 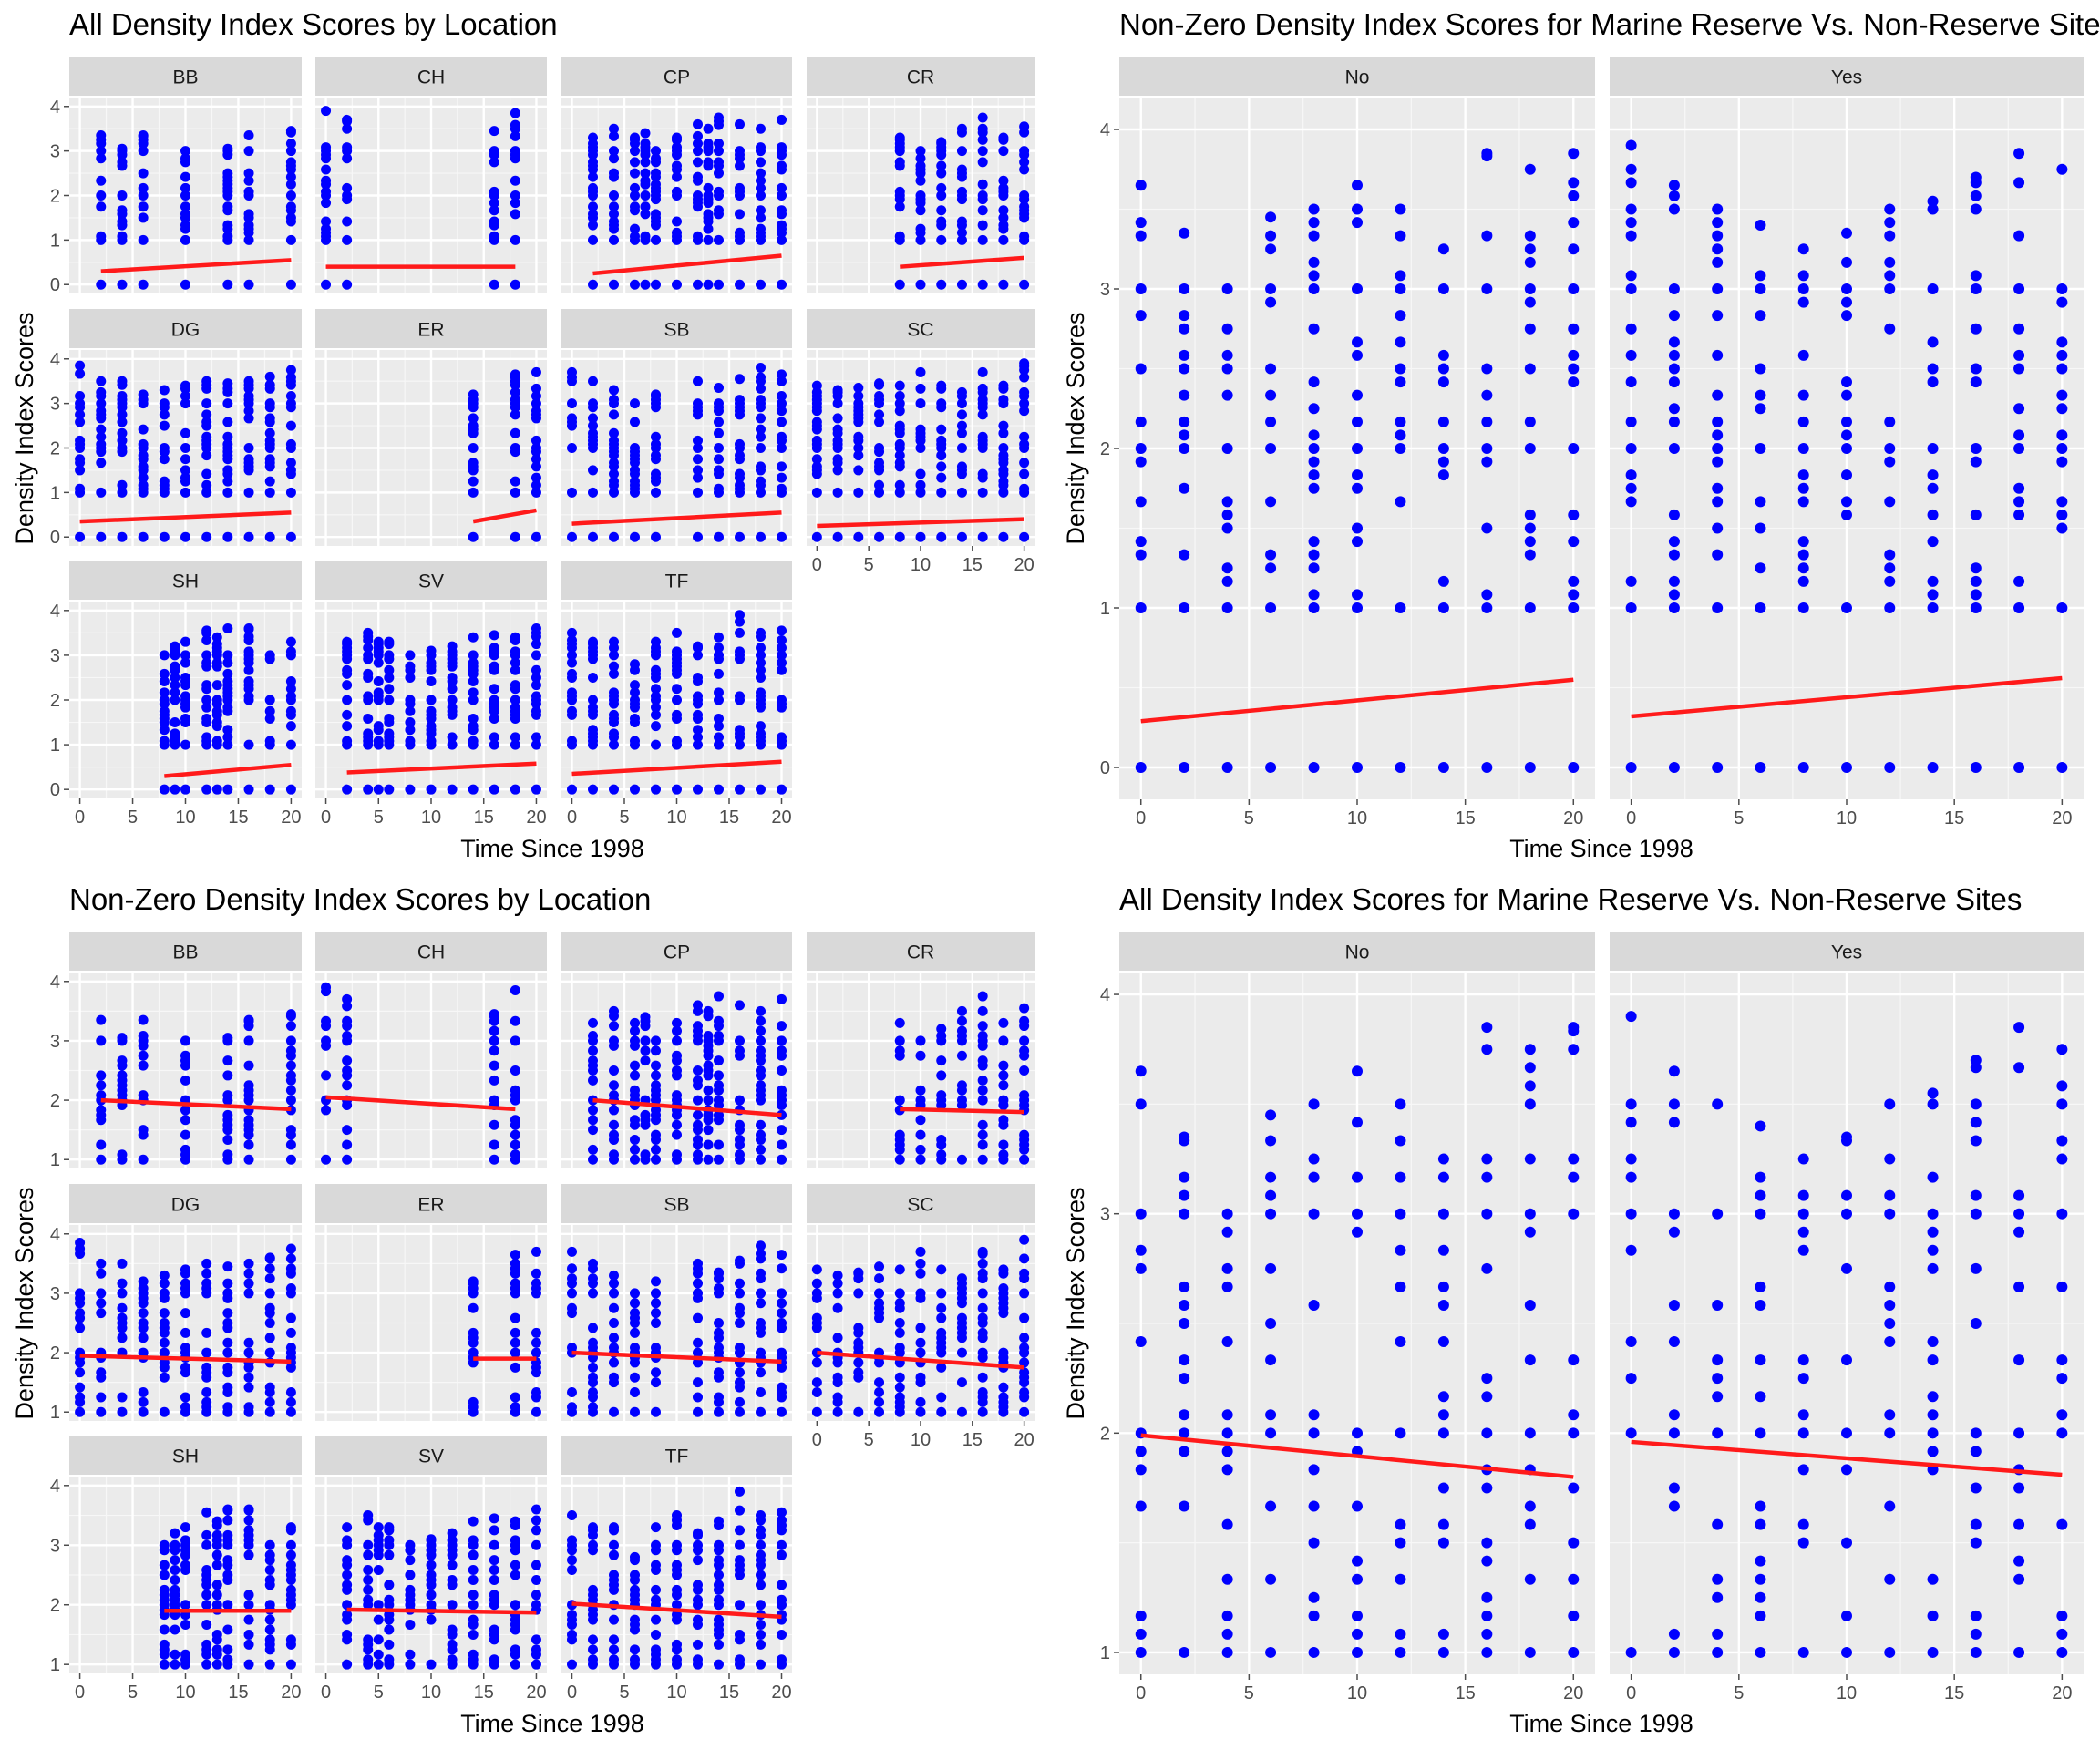 What do you see at coordinates (729, 818) in the screenshot?
I see `x-tick-label: 15` at bounding box center [729, 818].